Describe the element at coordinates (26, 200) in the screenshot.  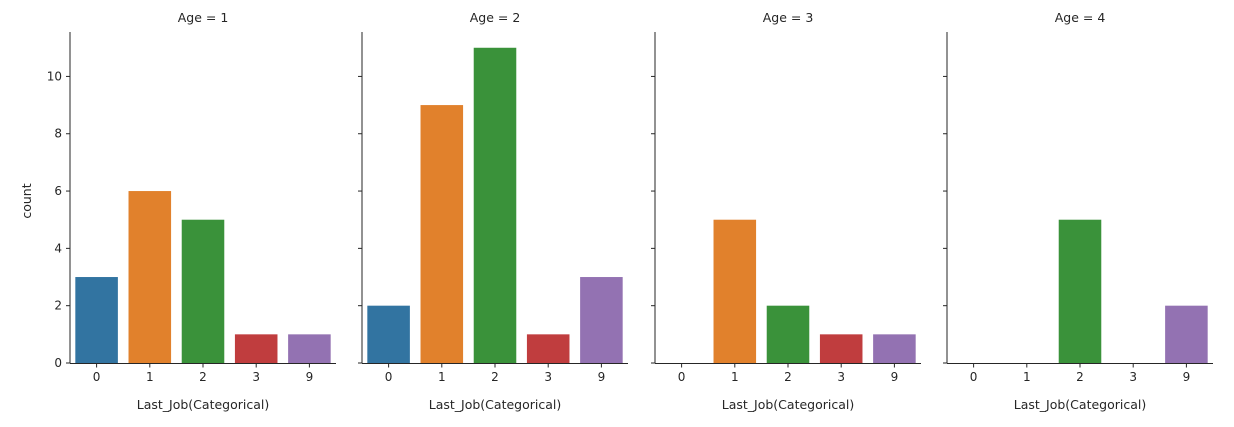
I see `y-axis-label: count` at that location.